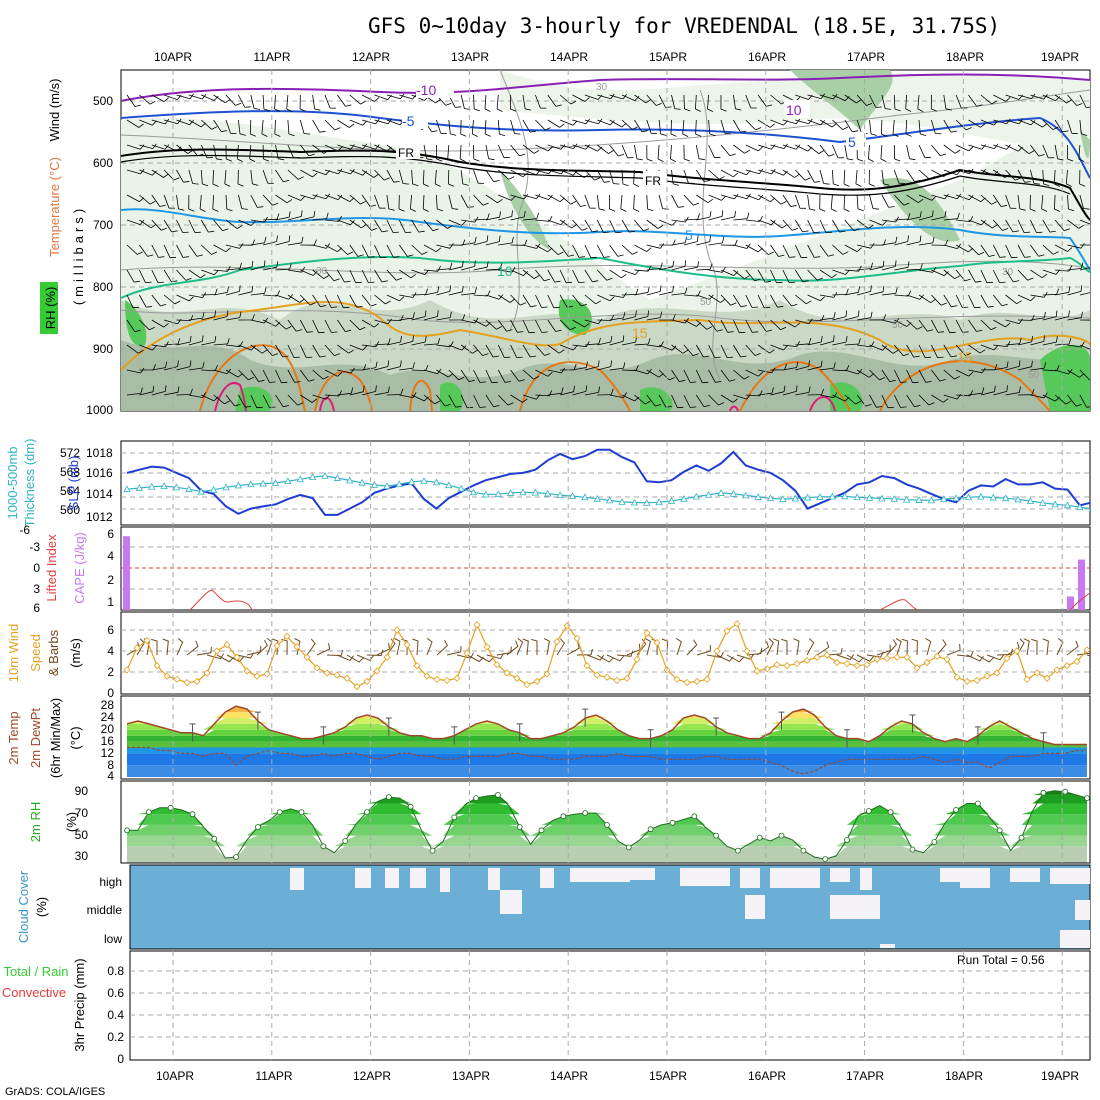 Image resolution: width=1100 pixels, height=1100 pixels. I want to click on credit: GrADS: COLA/IGES, so click(55, 1092).